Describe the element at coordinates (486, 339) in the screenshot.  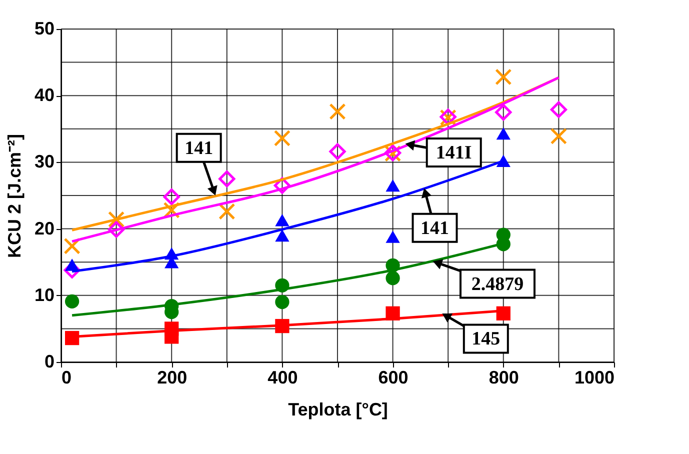
I see `annotation: 145` at that location.